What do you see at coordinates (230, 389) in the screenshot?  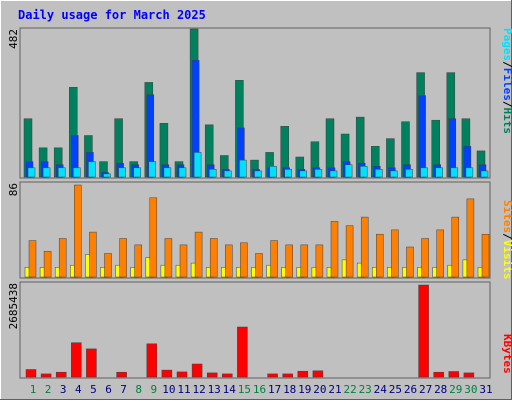 I see `day-label-14: 14` at bounding box center [230, 389].